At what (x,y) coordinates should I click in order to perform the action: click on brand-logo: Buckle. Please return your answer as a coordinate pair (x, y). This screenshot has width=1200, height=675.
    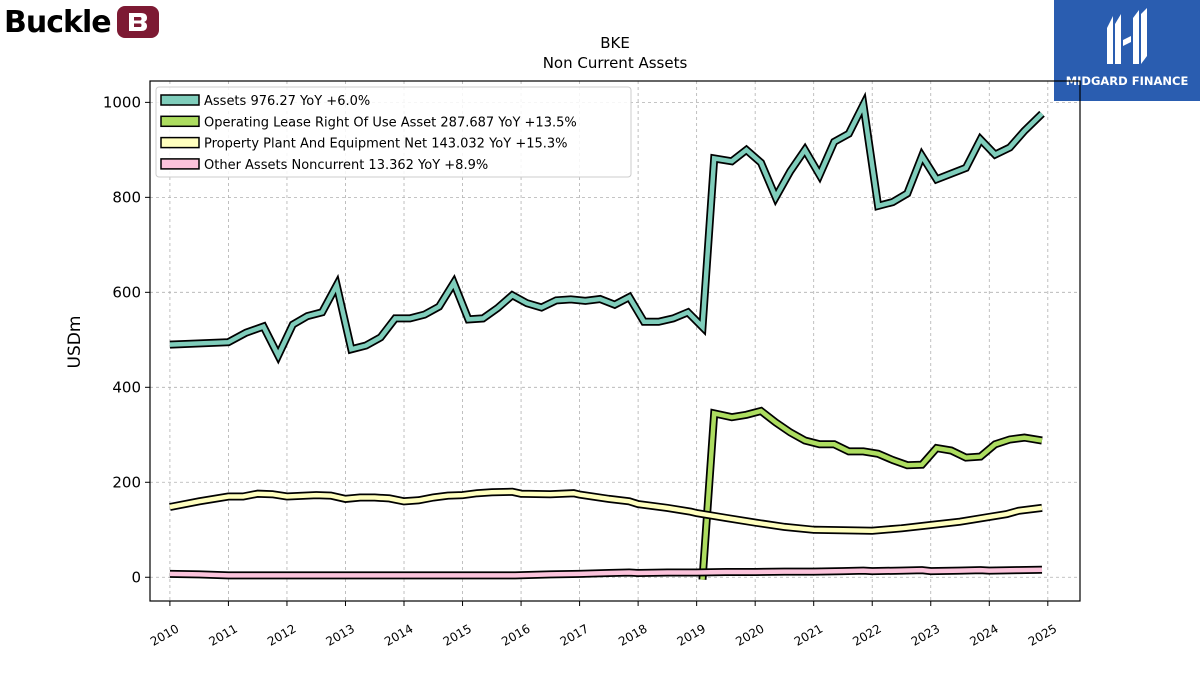
    Looking at the image, I should click on (81, 22).